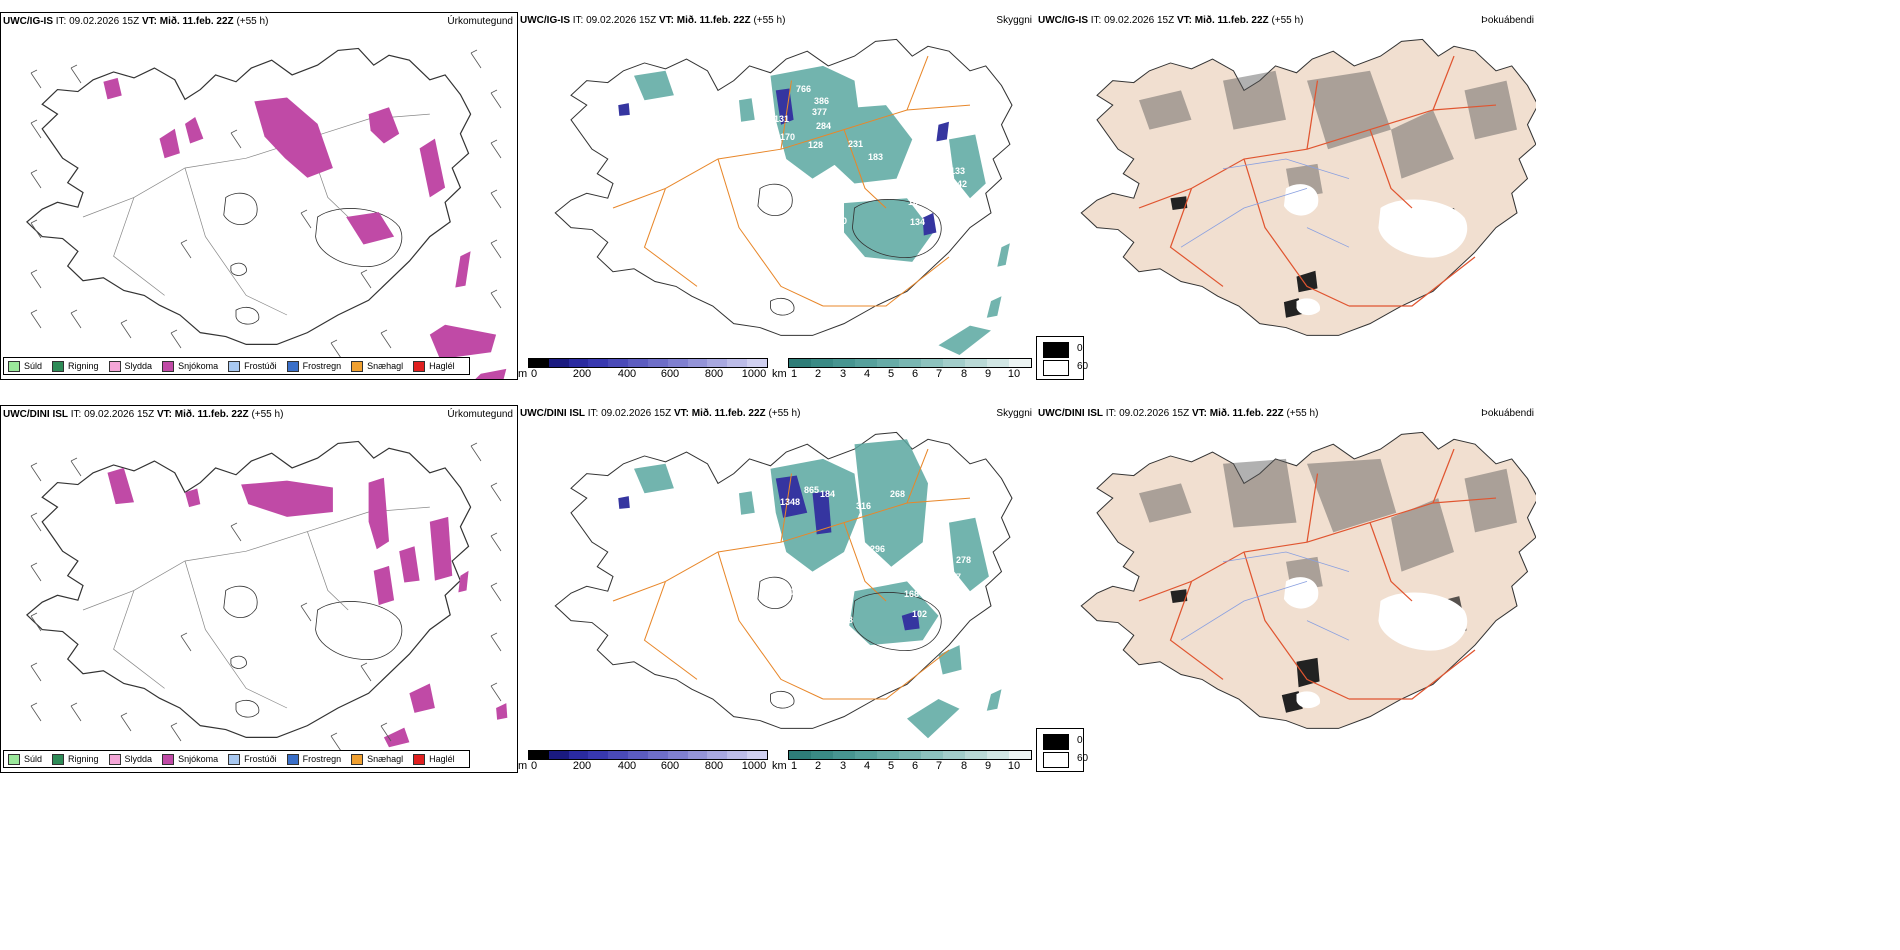 This screenshot has height=950, width=1900. What do you see at coordinates (889, 574) in the screenshot?
I see `point-label: 494` at bounding box center [889, 574].